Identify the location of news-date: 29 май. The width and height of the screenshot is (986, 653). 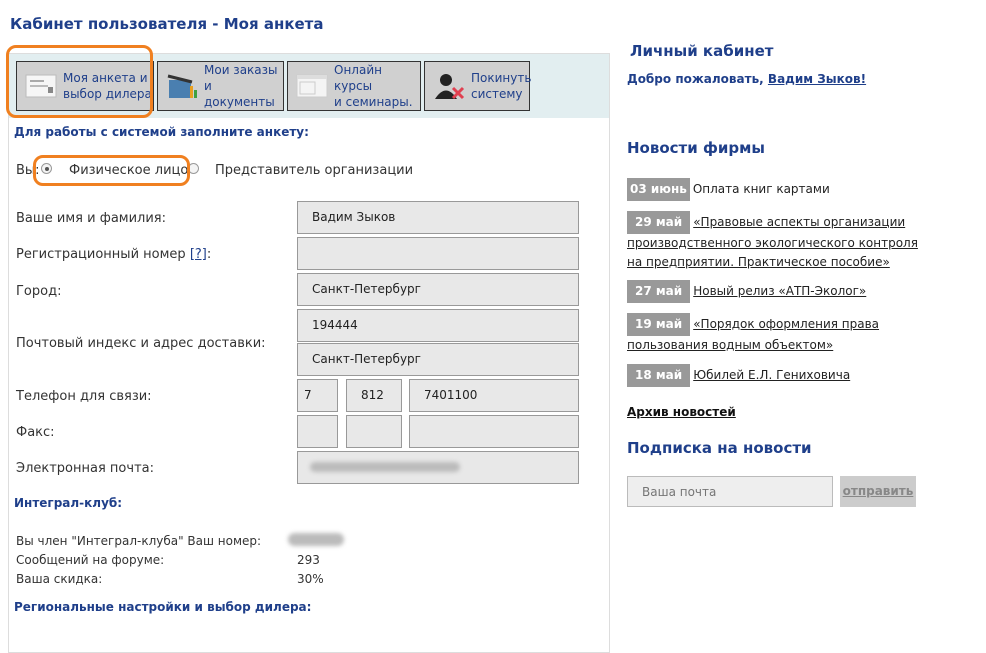
(659, 222).